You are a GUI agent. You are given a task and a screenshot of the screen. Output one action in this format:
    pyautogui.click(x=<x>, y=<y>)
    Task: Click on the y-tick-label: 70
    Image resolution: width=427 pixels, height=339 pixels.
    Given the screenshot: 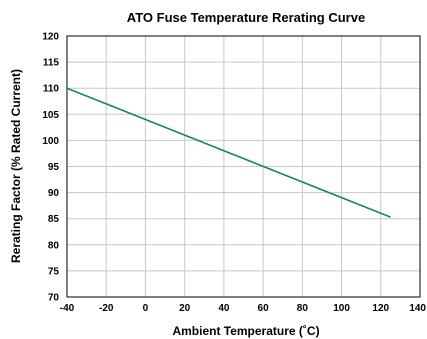 What is the action you would take?
    pyautogui.click(x=54, y=298)
    